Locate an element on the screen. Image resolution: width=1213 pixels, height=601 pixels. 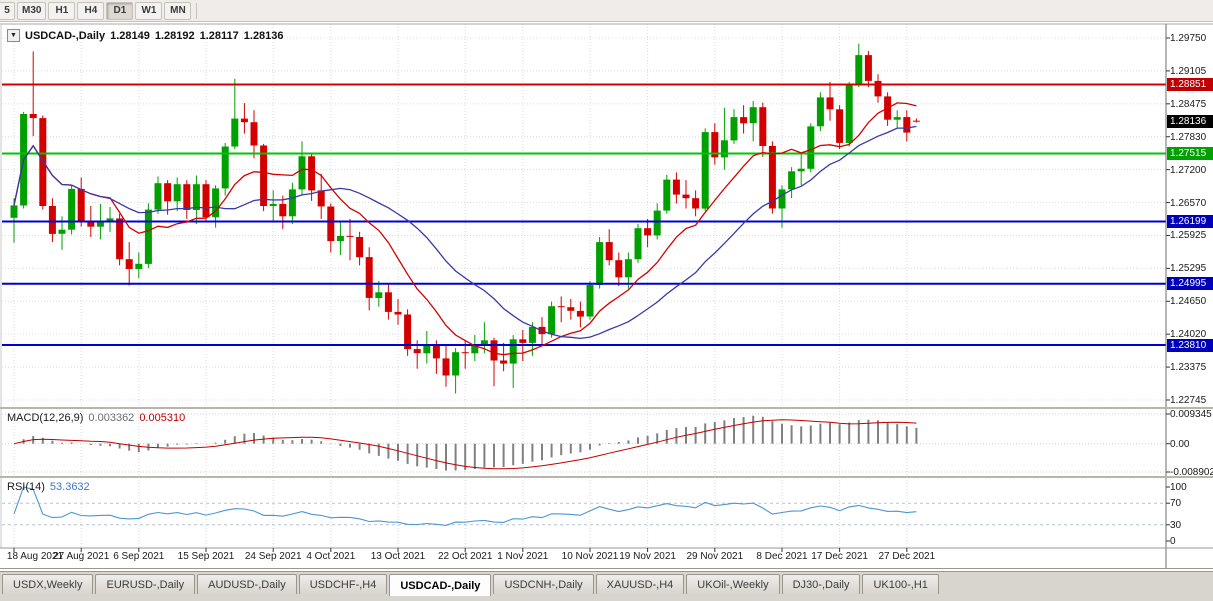
macd-name: MACD(12,26,9) is located at coordinates (45, 418).